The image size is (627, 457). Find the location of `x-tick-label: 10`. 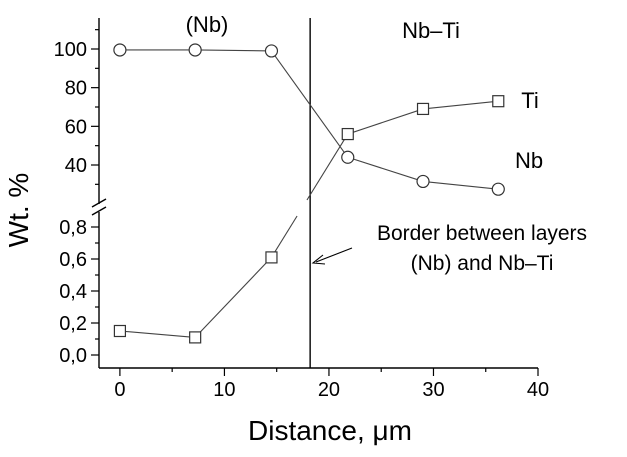

x-tick-label: 10 is located at coordinates (224, 390).